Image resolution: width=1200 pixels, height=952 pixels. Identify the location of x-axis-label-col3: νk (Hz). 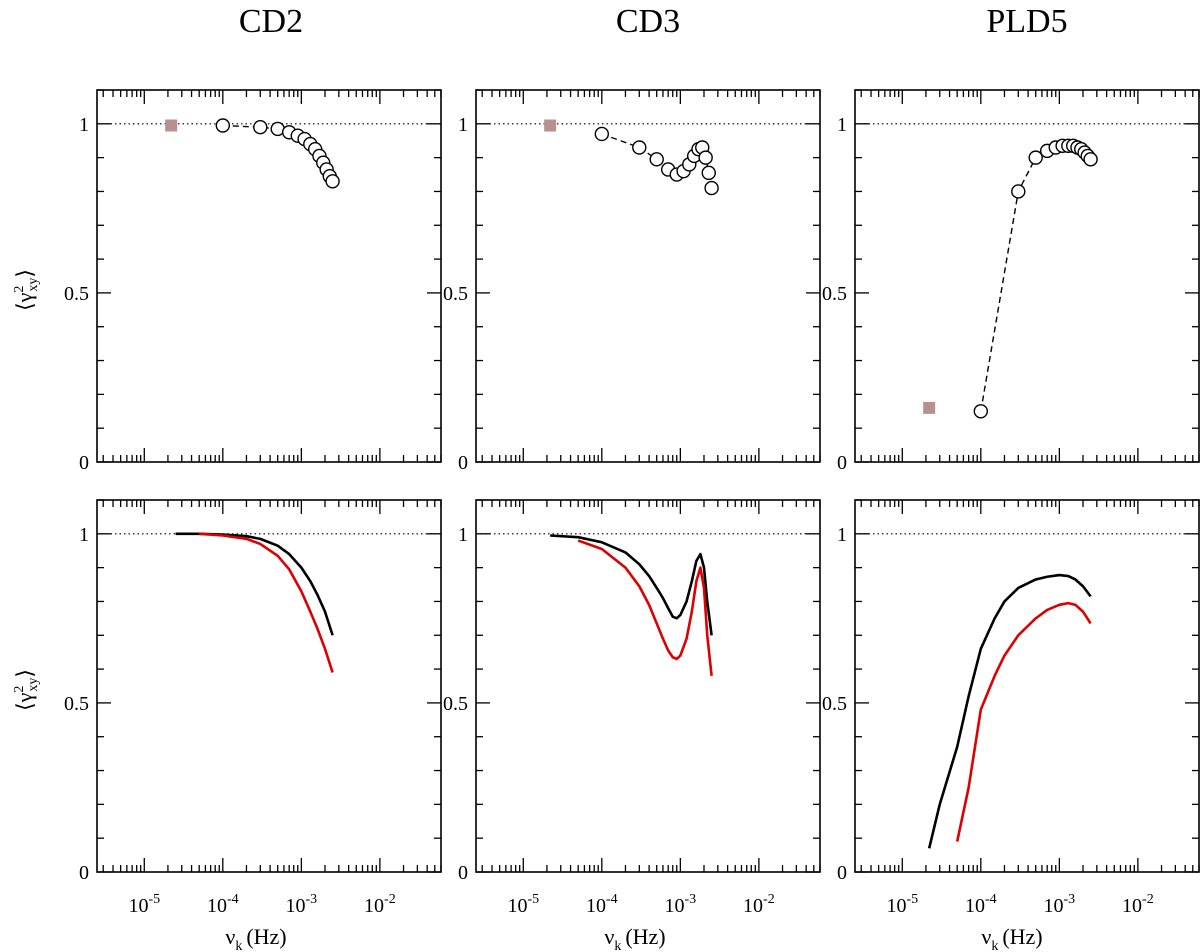
(1011, 938).